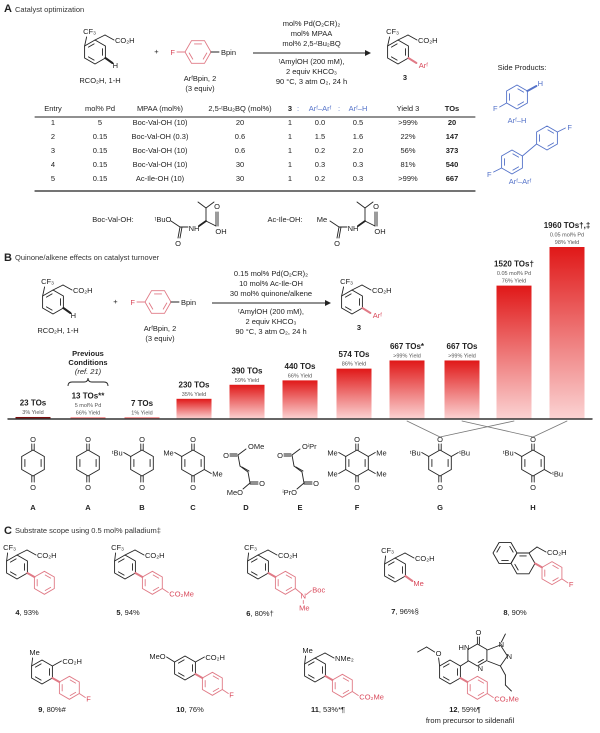 The image size is (600, 733). I want to click on compound-yield: , 80%#, so click(54, 709).